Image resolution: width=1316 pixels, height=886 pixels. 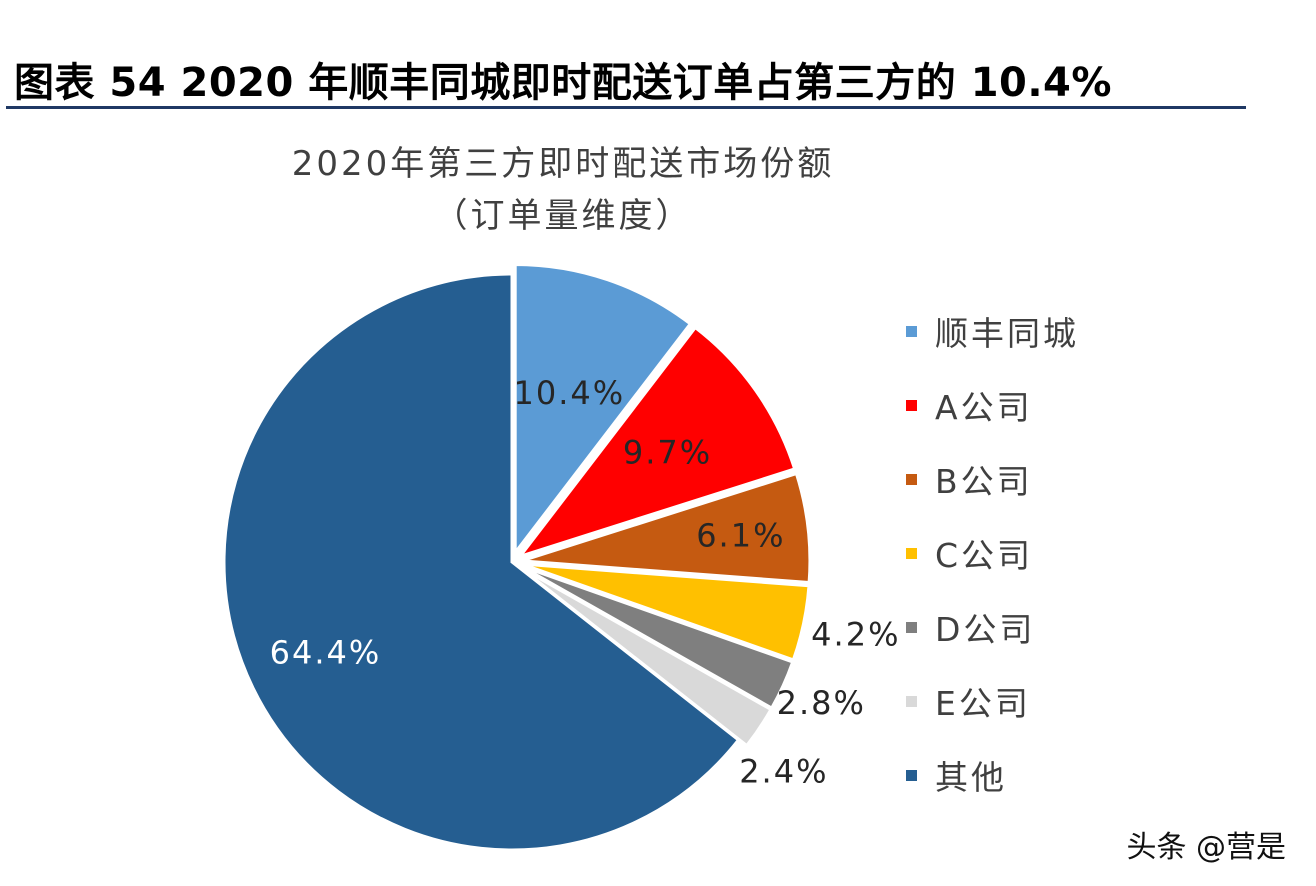 I want to click on data-label-4: 4.2%, so click(x=855, y=634).